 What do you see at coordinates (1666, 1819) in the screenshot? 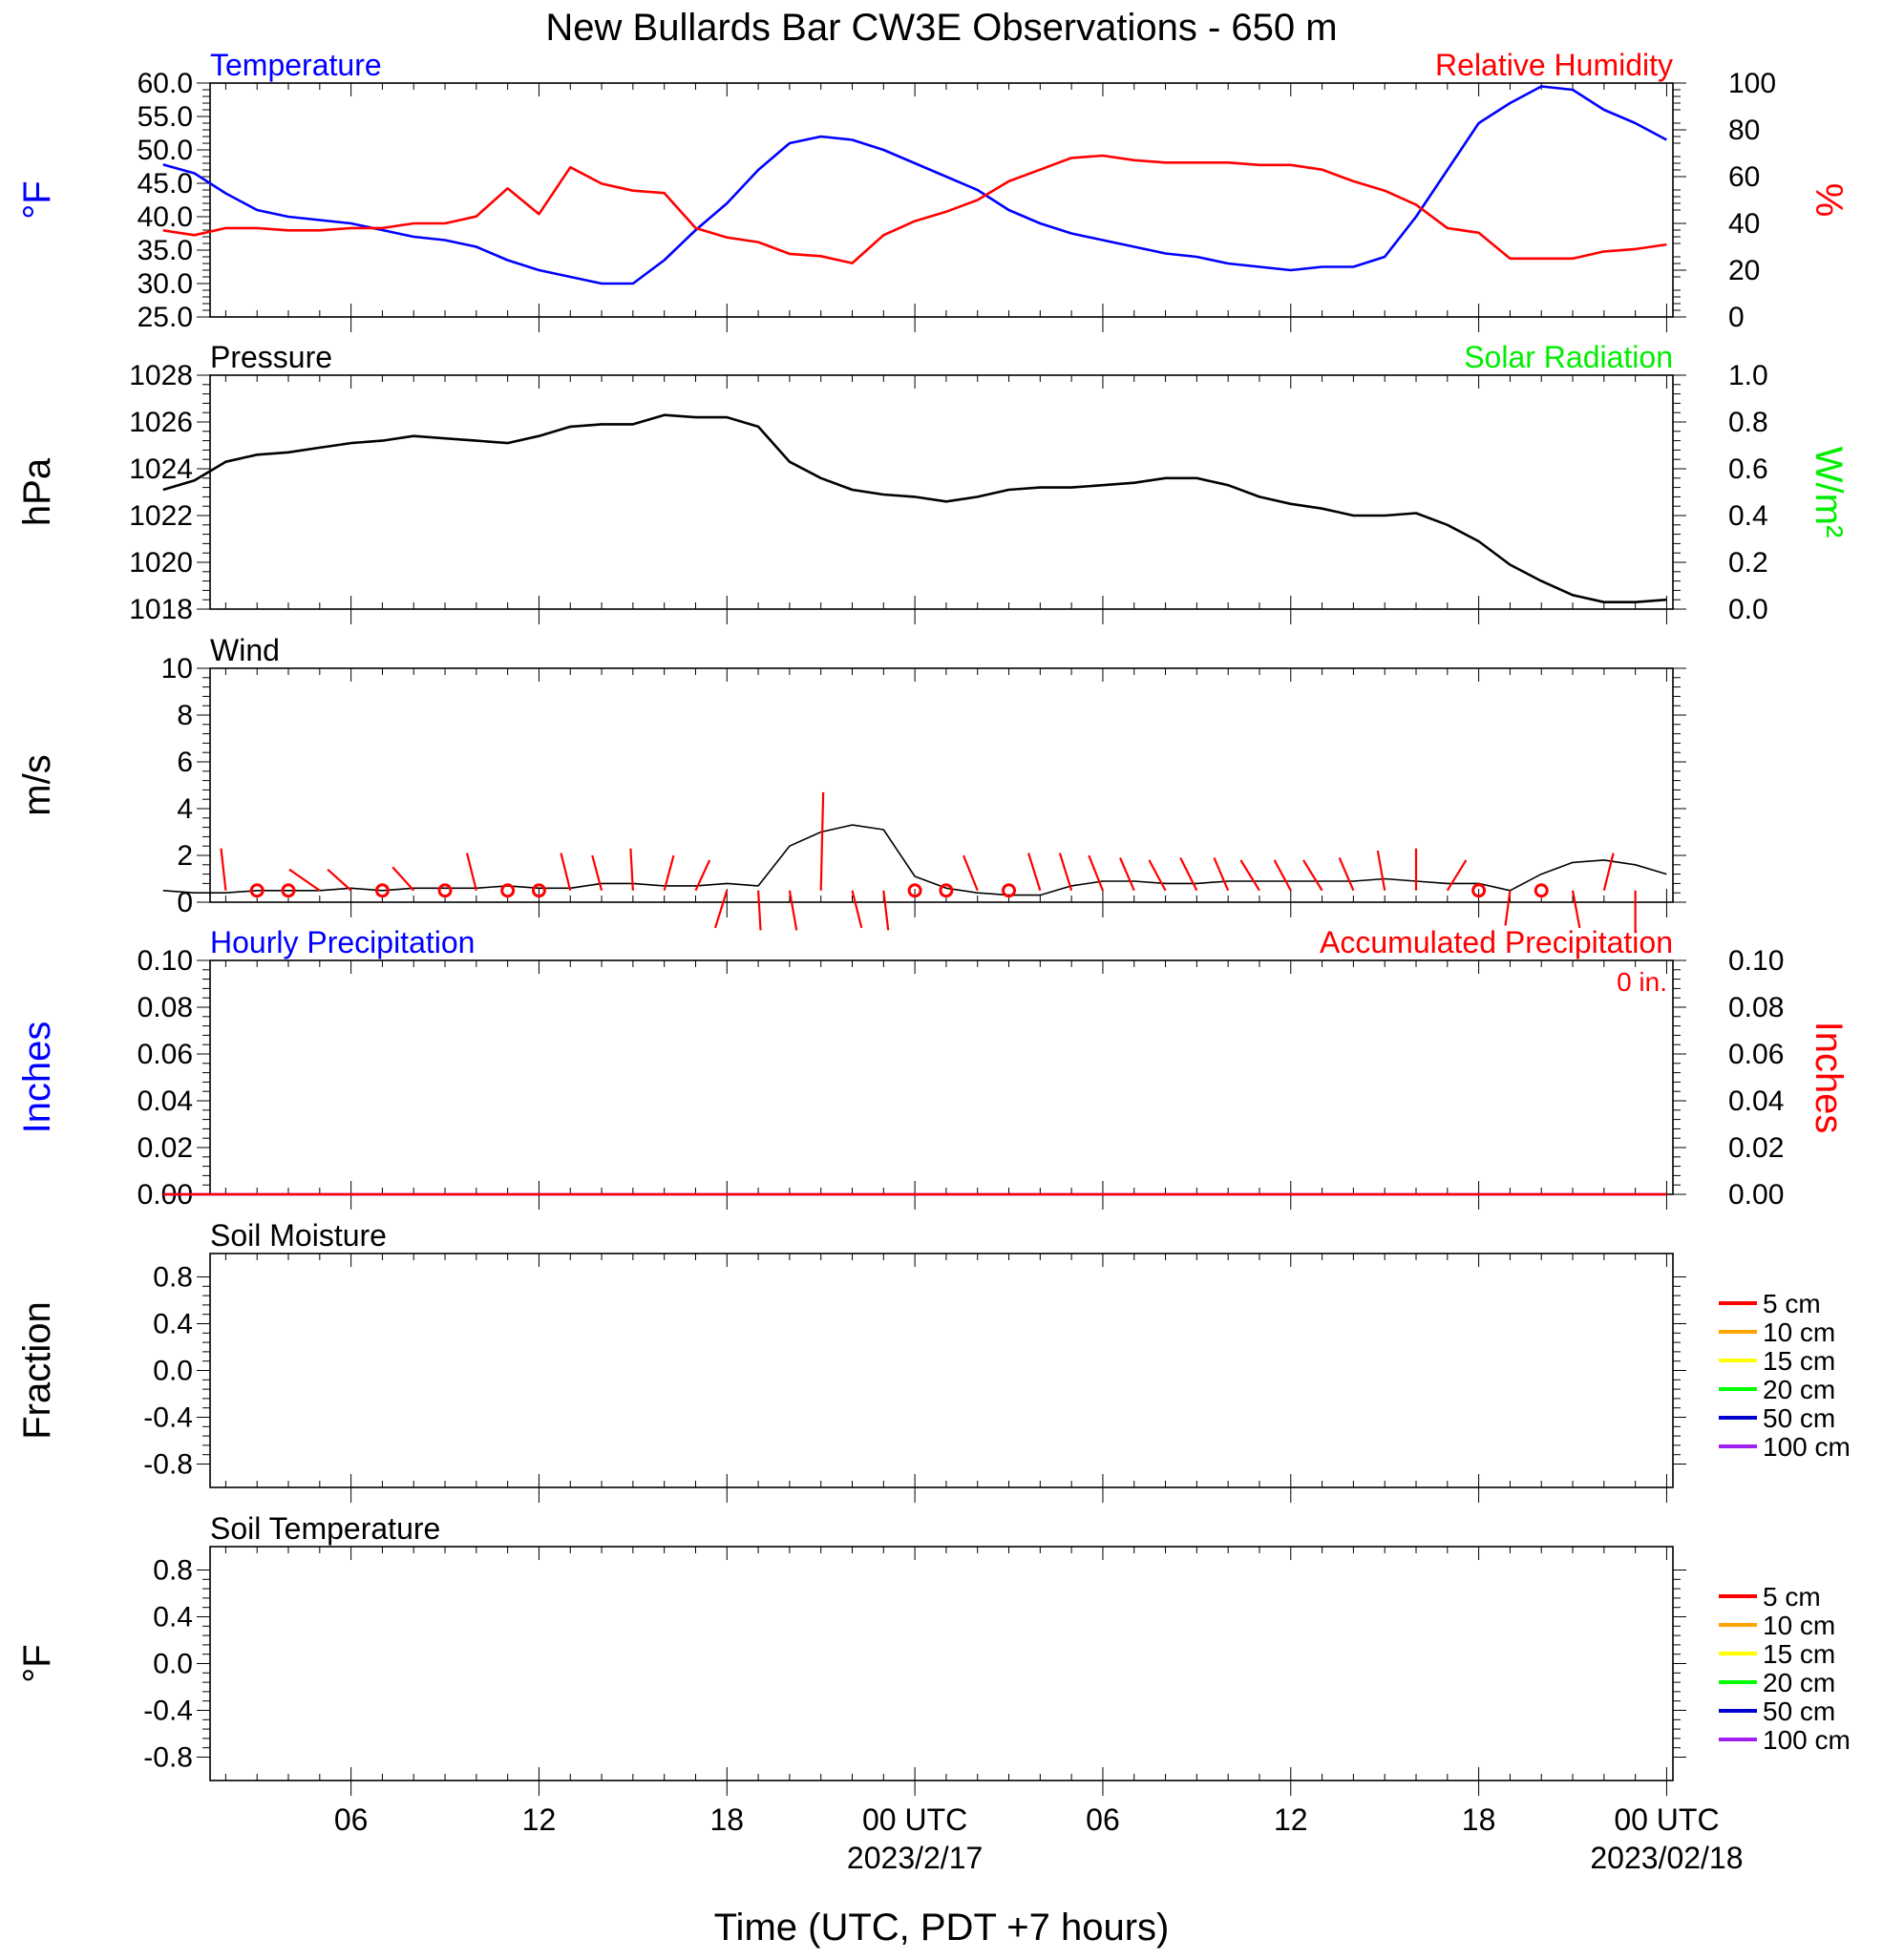
I see `x-tick-label: 00 UTC` at bounding box center [1666, 1819].